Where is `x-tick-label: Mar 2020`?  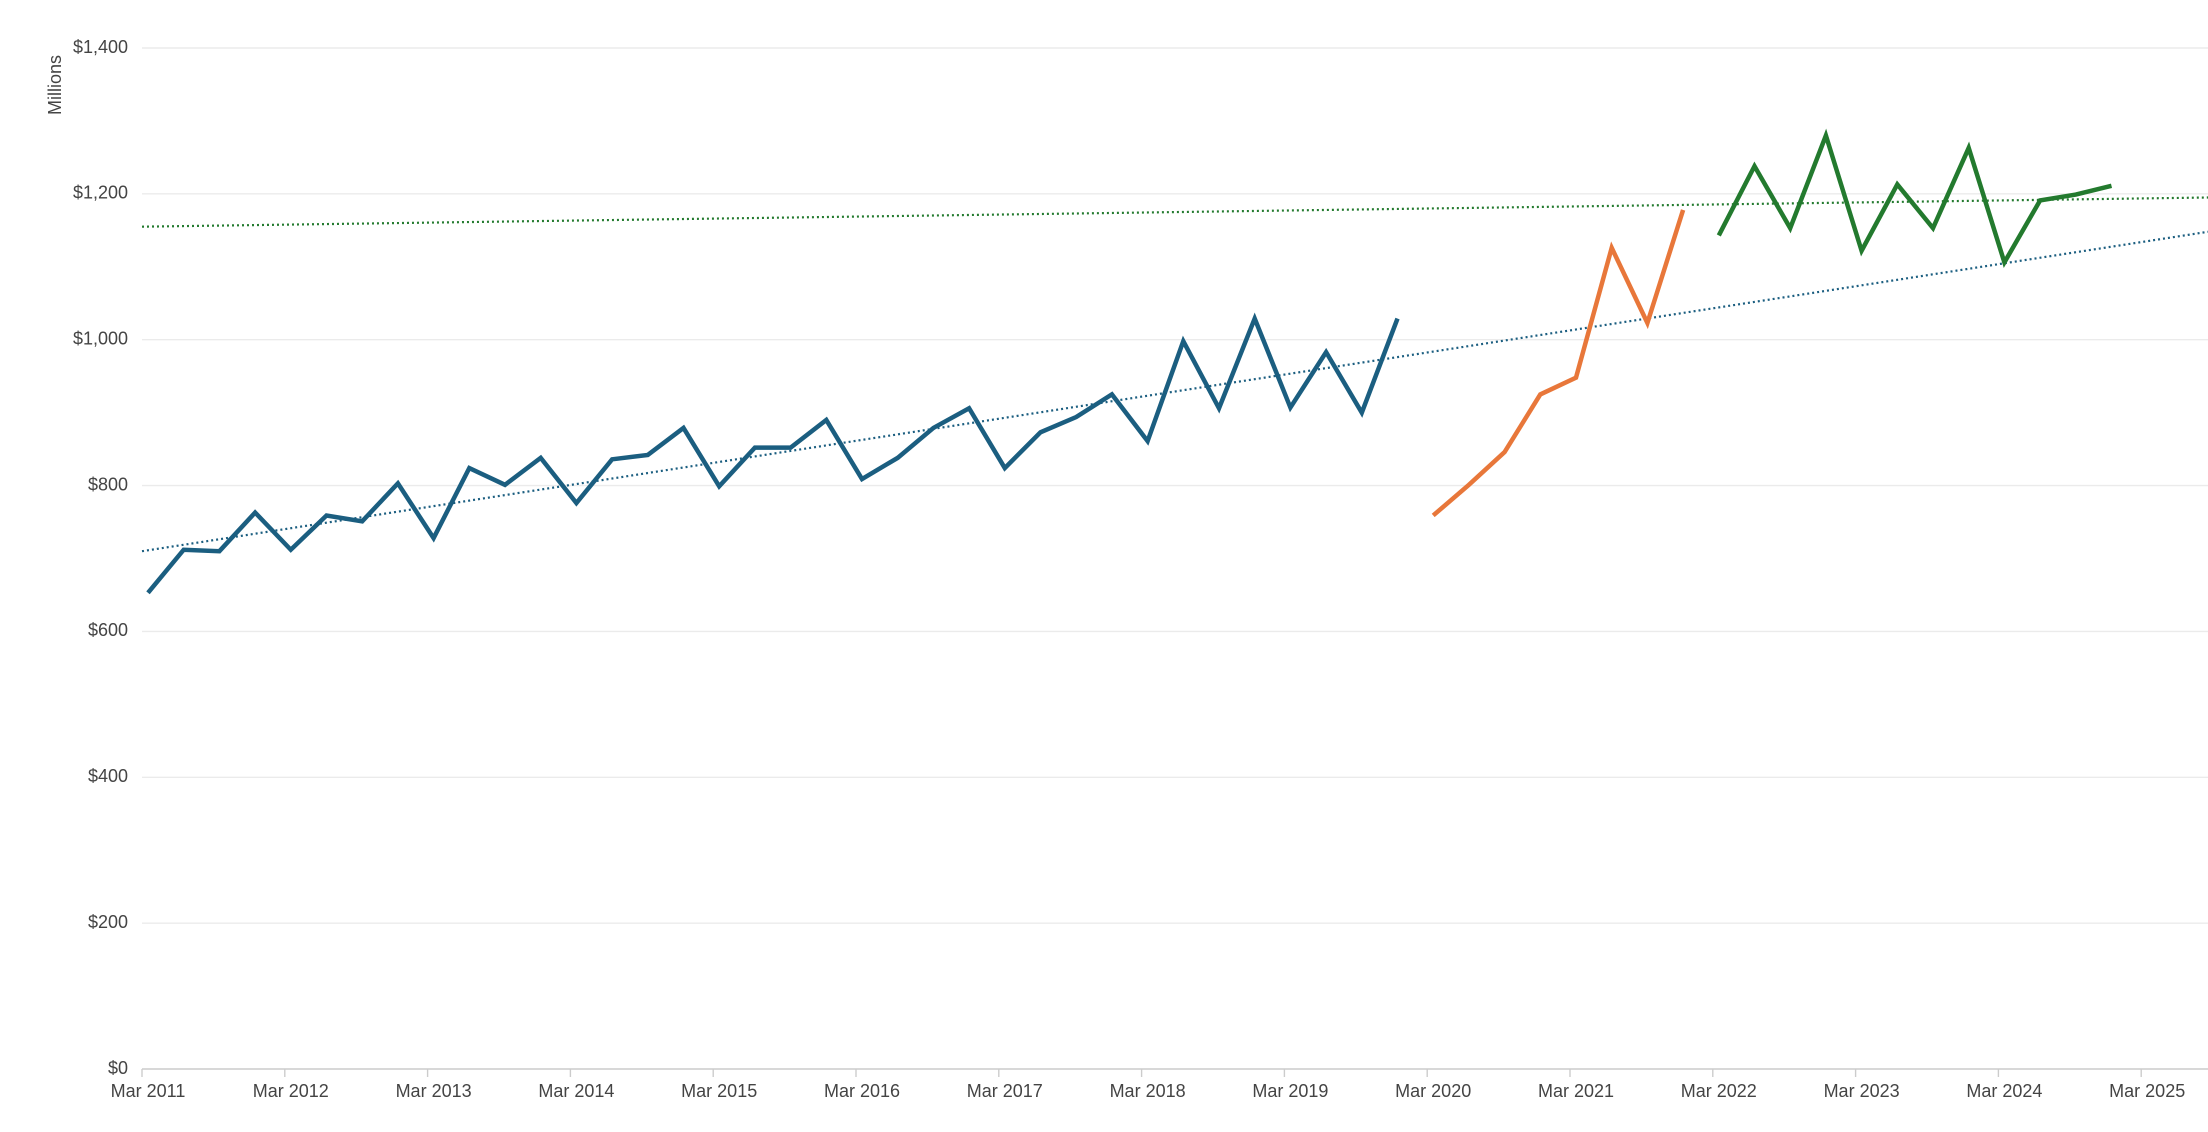 x-tick-label: Mar 2020 is located at coordinates (1433, 1091).